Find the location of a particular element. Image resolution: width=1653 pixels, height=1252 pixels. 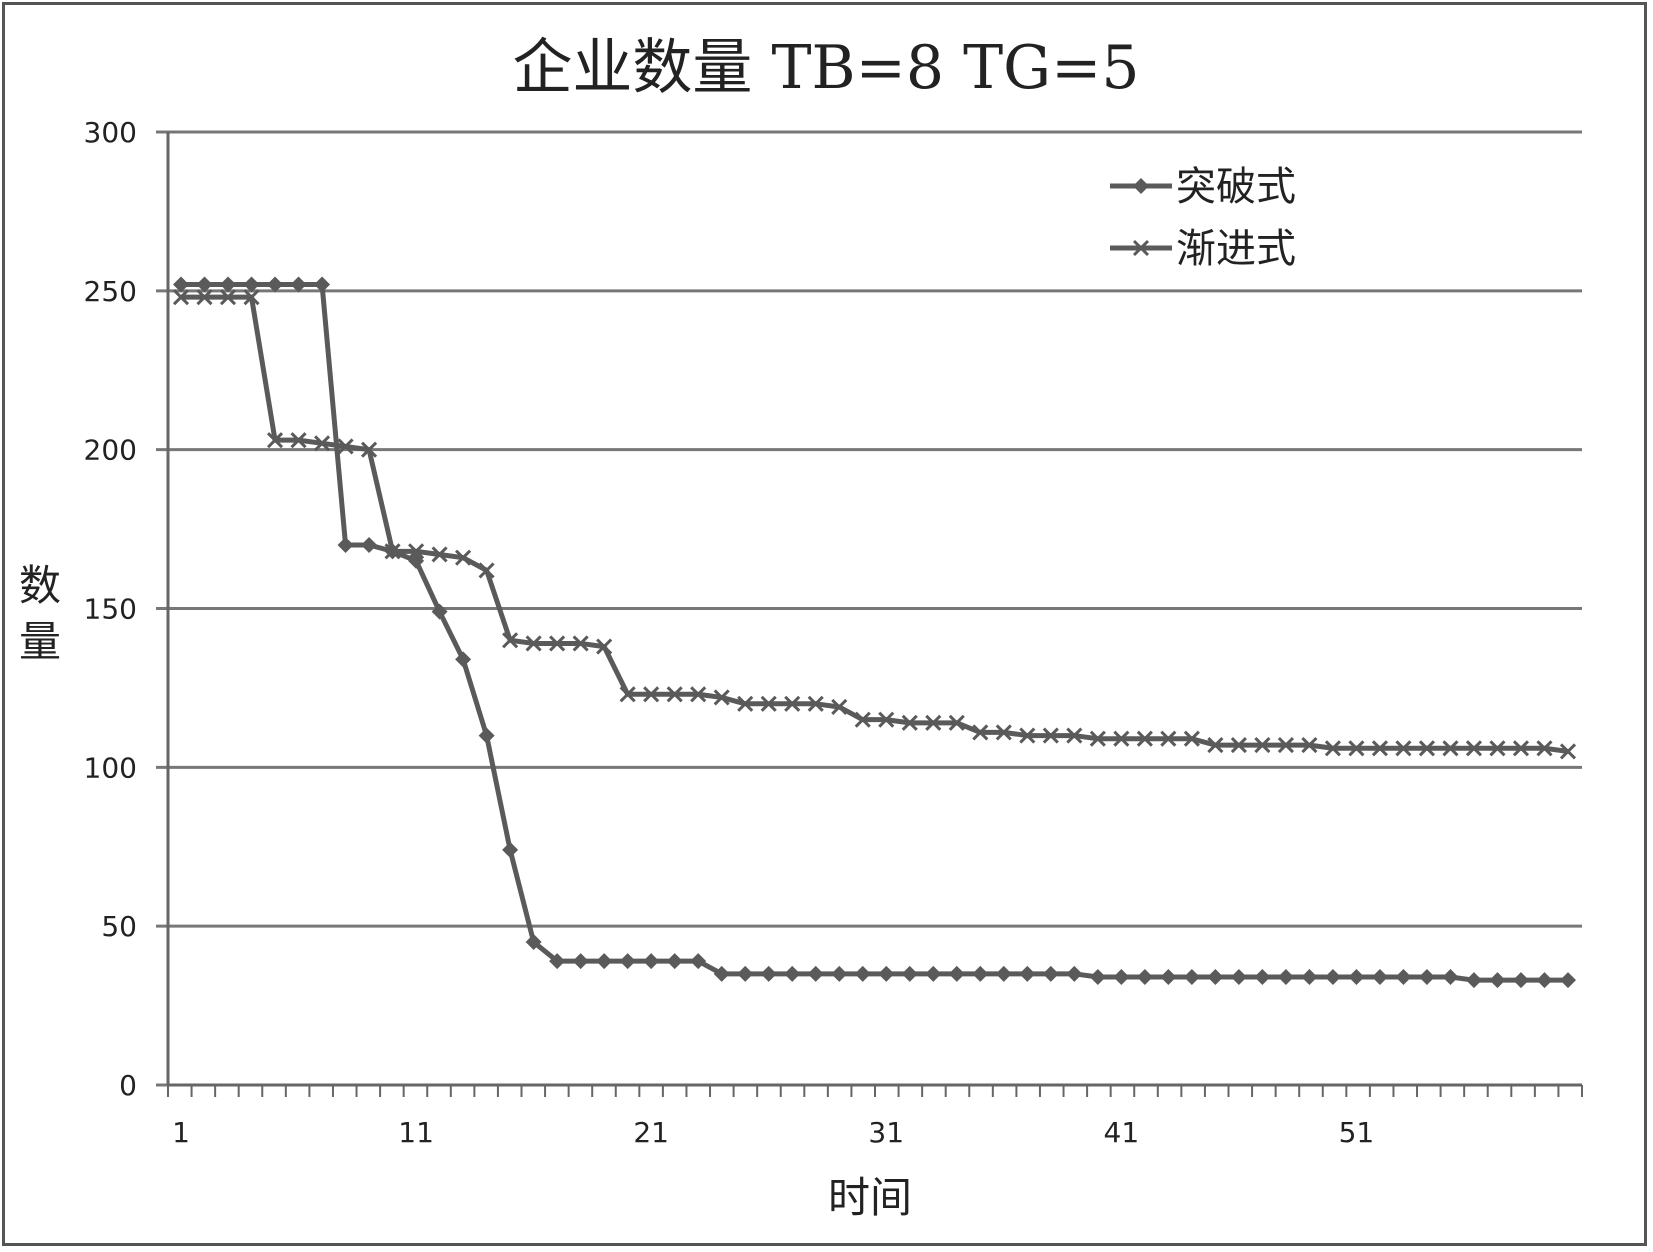

legend-item: 突破式 is located at coordinates (1203, 187).